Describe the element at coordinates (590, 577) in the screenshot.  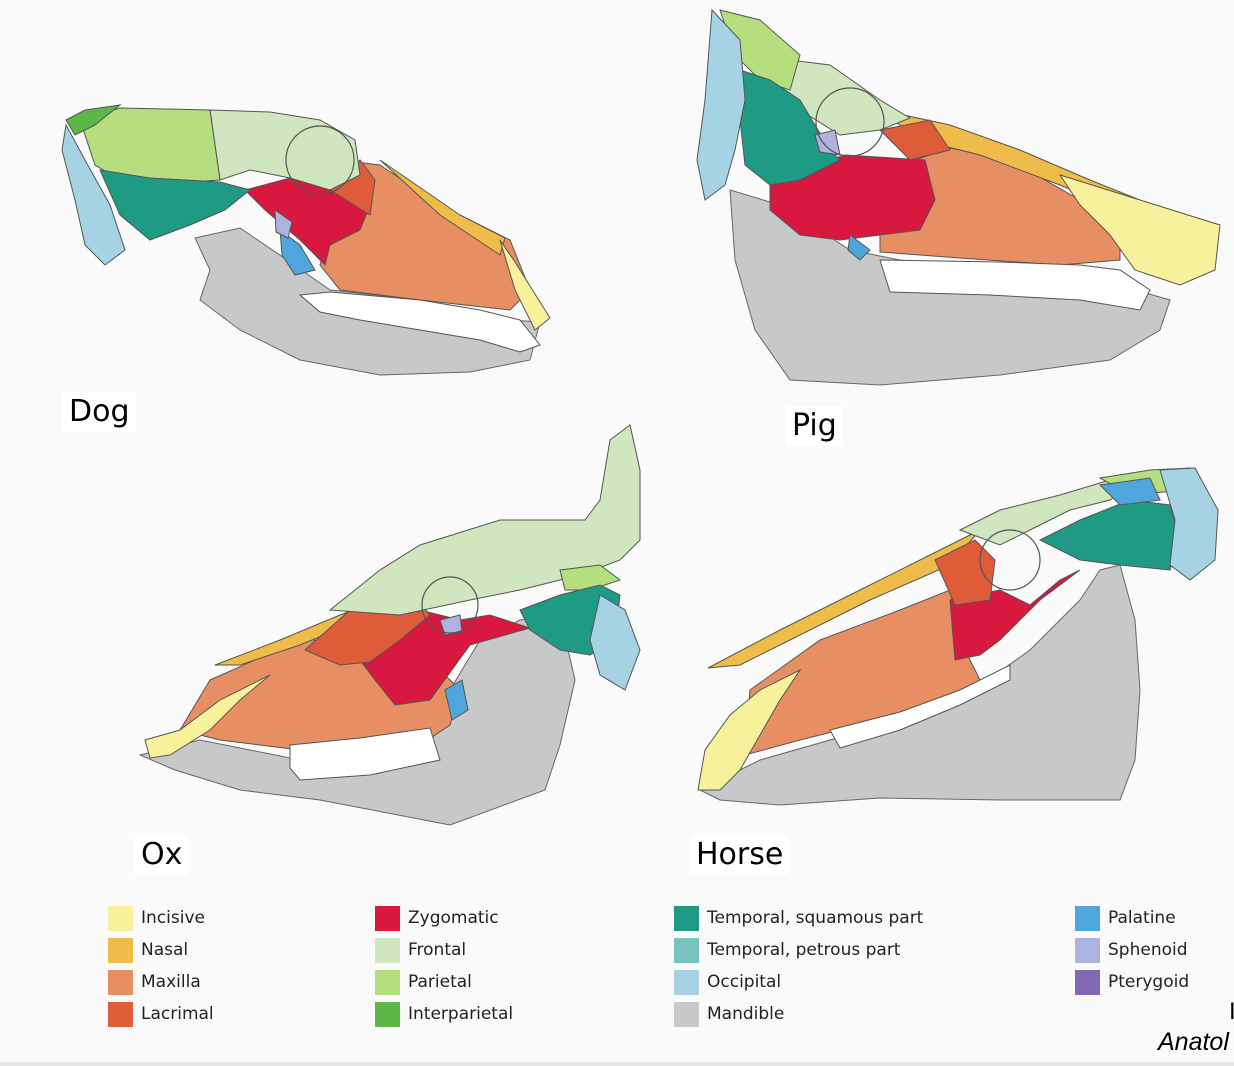
I see `ox-parietal` at that location.